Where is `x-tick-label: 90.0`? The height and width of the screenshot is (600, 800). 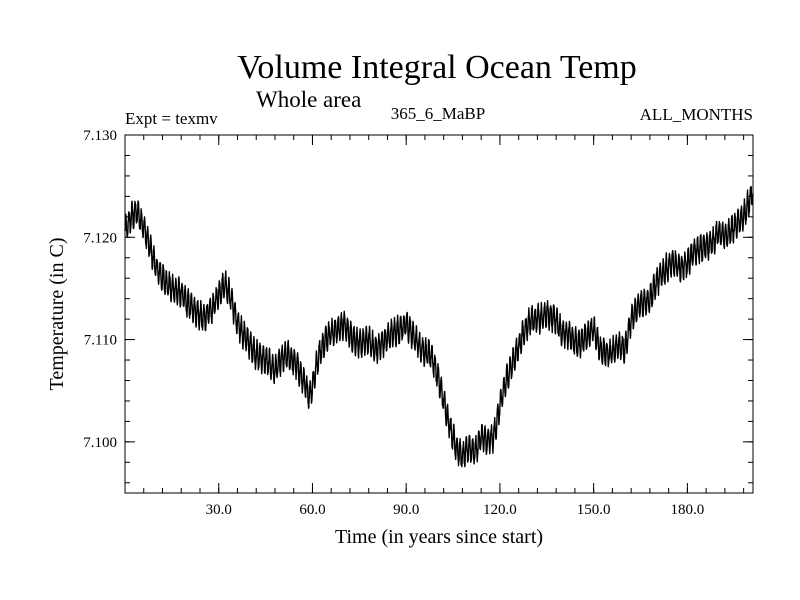 x-tick-label: 90.0 is located at coordinates (406, 510).